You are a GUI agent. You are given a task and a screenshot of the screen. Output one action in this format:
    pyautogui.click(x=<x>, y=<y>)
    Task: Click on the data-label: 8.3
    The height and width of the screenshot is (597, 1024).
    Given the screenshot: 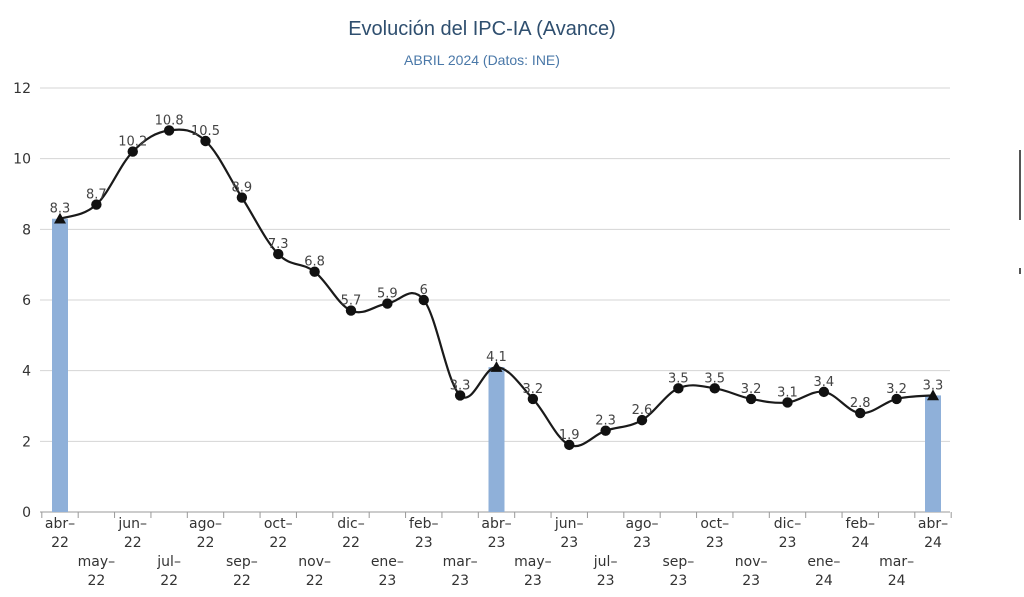 What is the action you would take?
    pyautogui.click(x=60, y=209)
    